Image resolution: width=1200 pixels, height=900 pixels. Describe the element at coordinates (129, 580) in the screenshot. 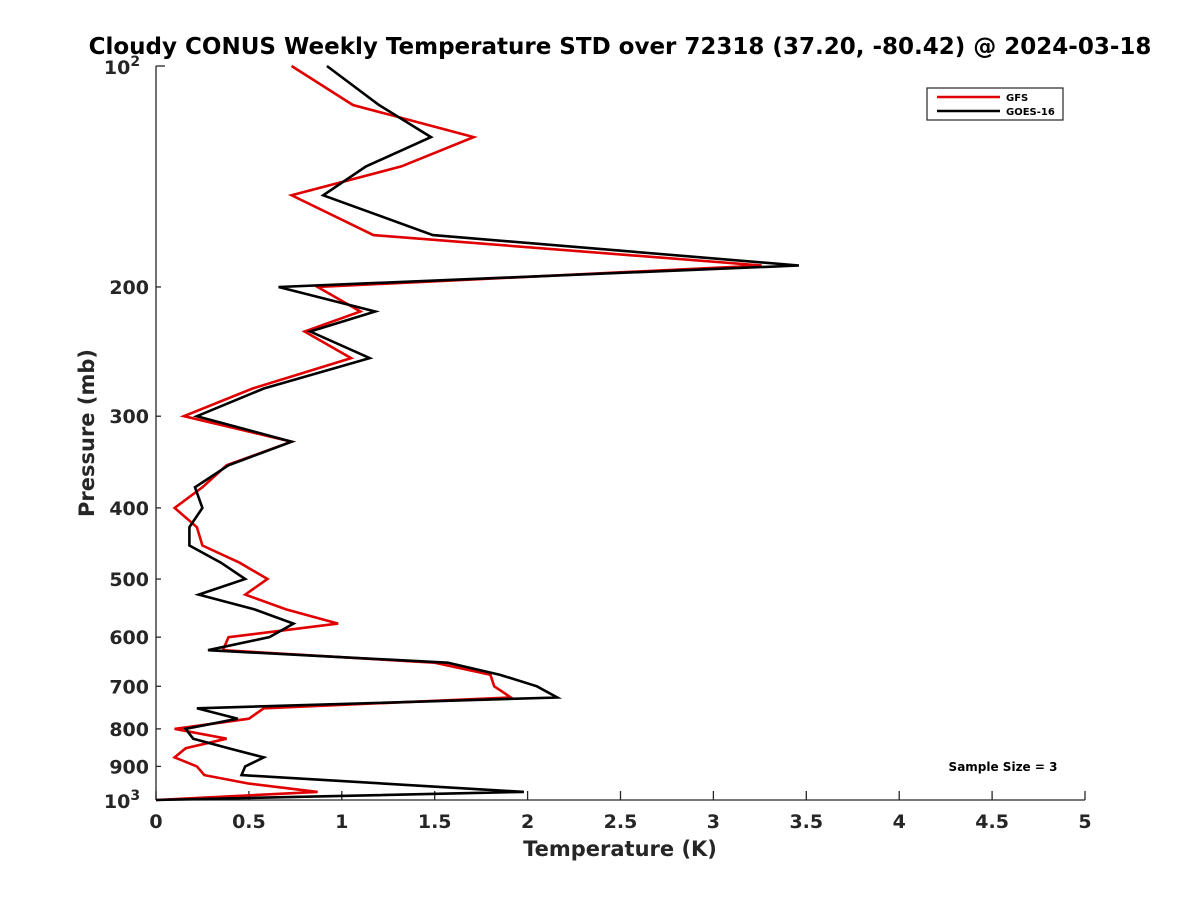

I see `y-tick-label: 500` at that location.